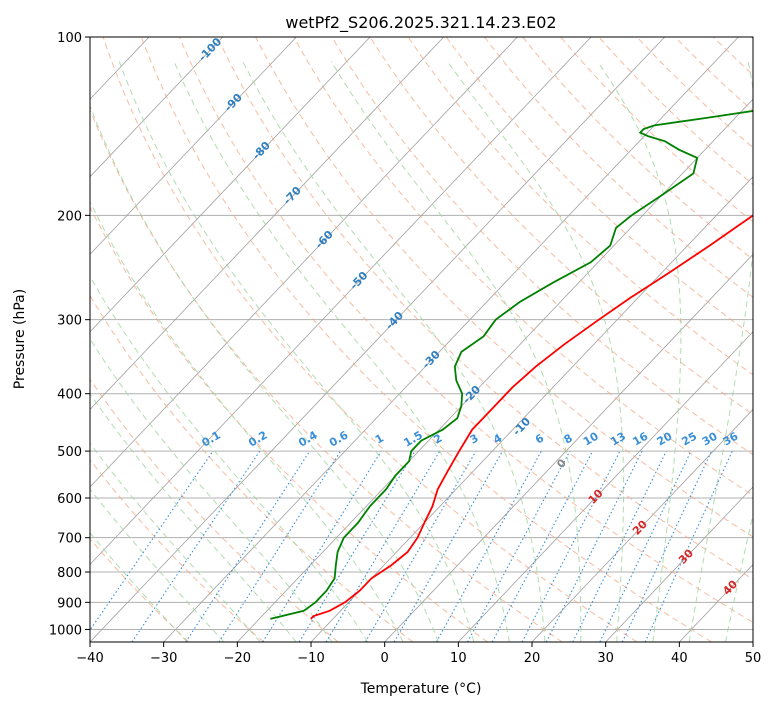 This screenshot has width=775, height=712. Describe the element at coordinates (421, 689) in the screenshot. I see `x-axis-label: Temperature (°C)` at that location.